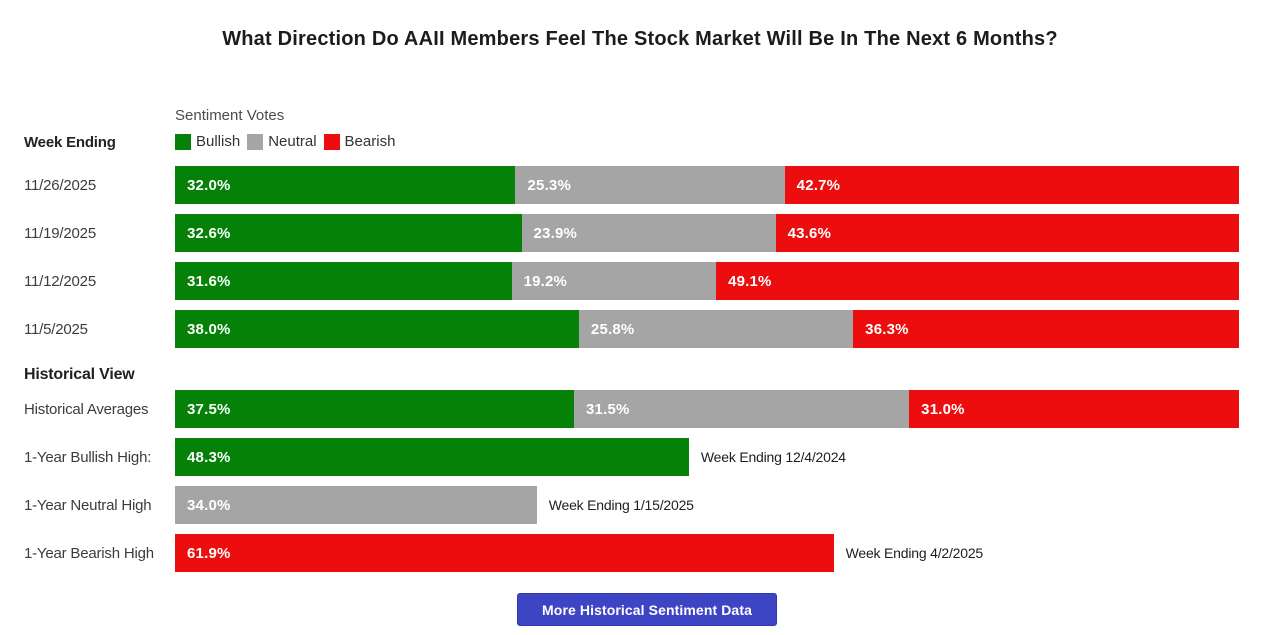 The image size is (1280, 635). I want to click on neutral-segment: 34.0%, so click(356, 505).